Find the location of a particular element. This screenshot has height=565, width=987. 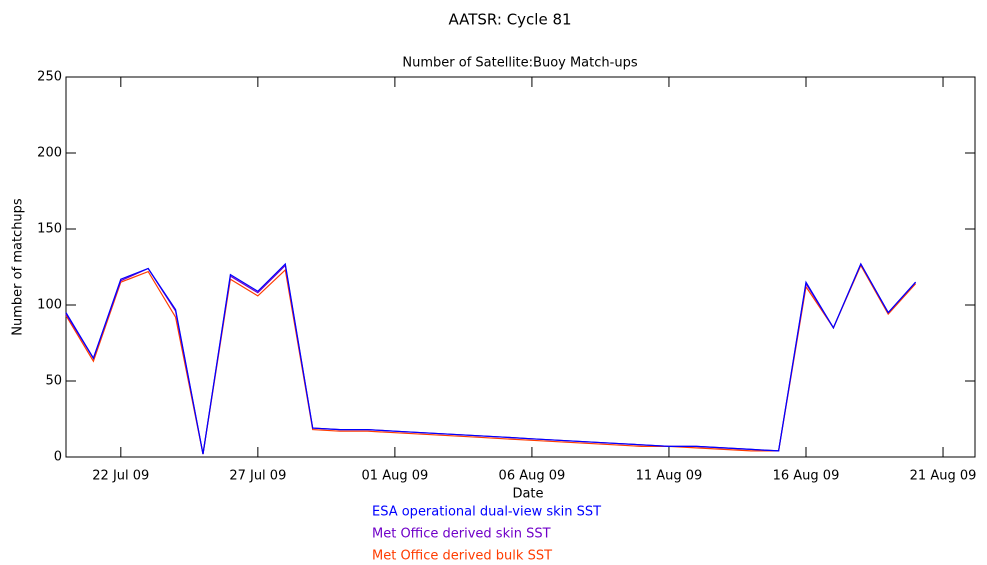

y-tick-label: 200 is located at coordinates (49, 153).